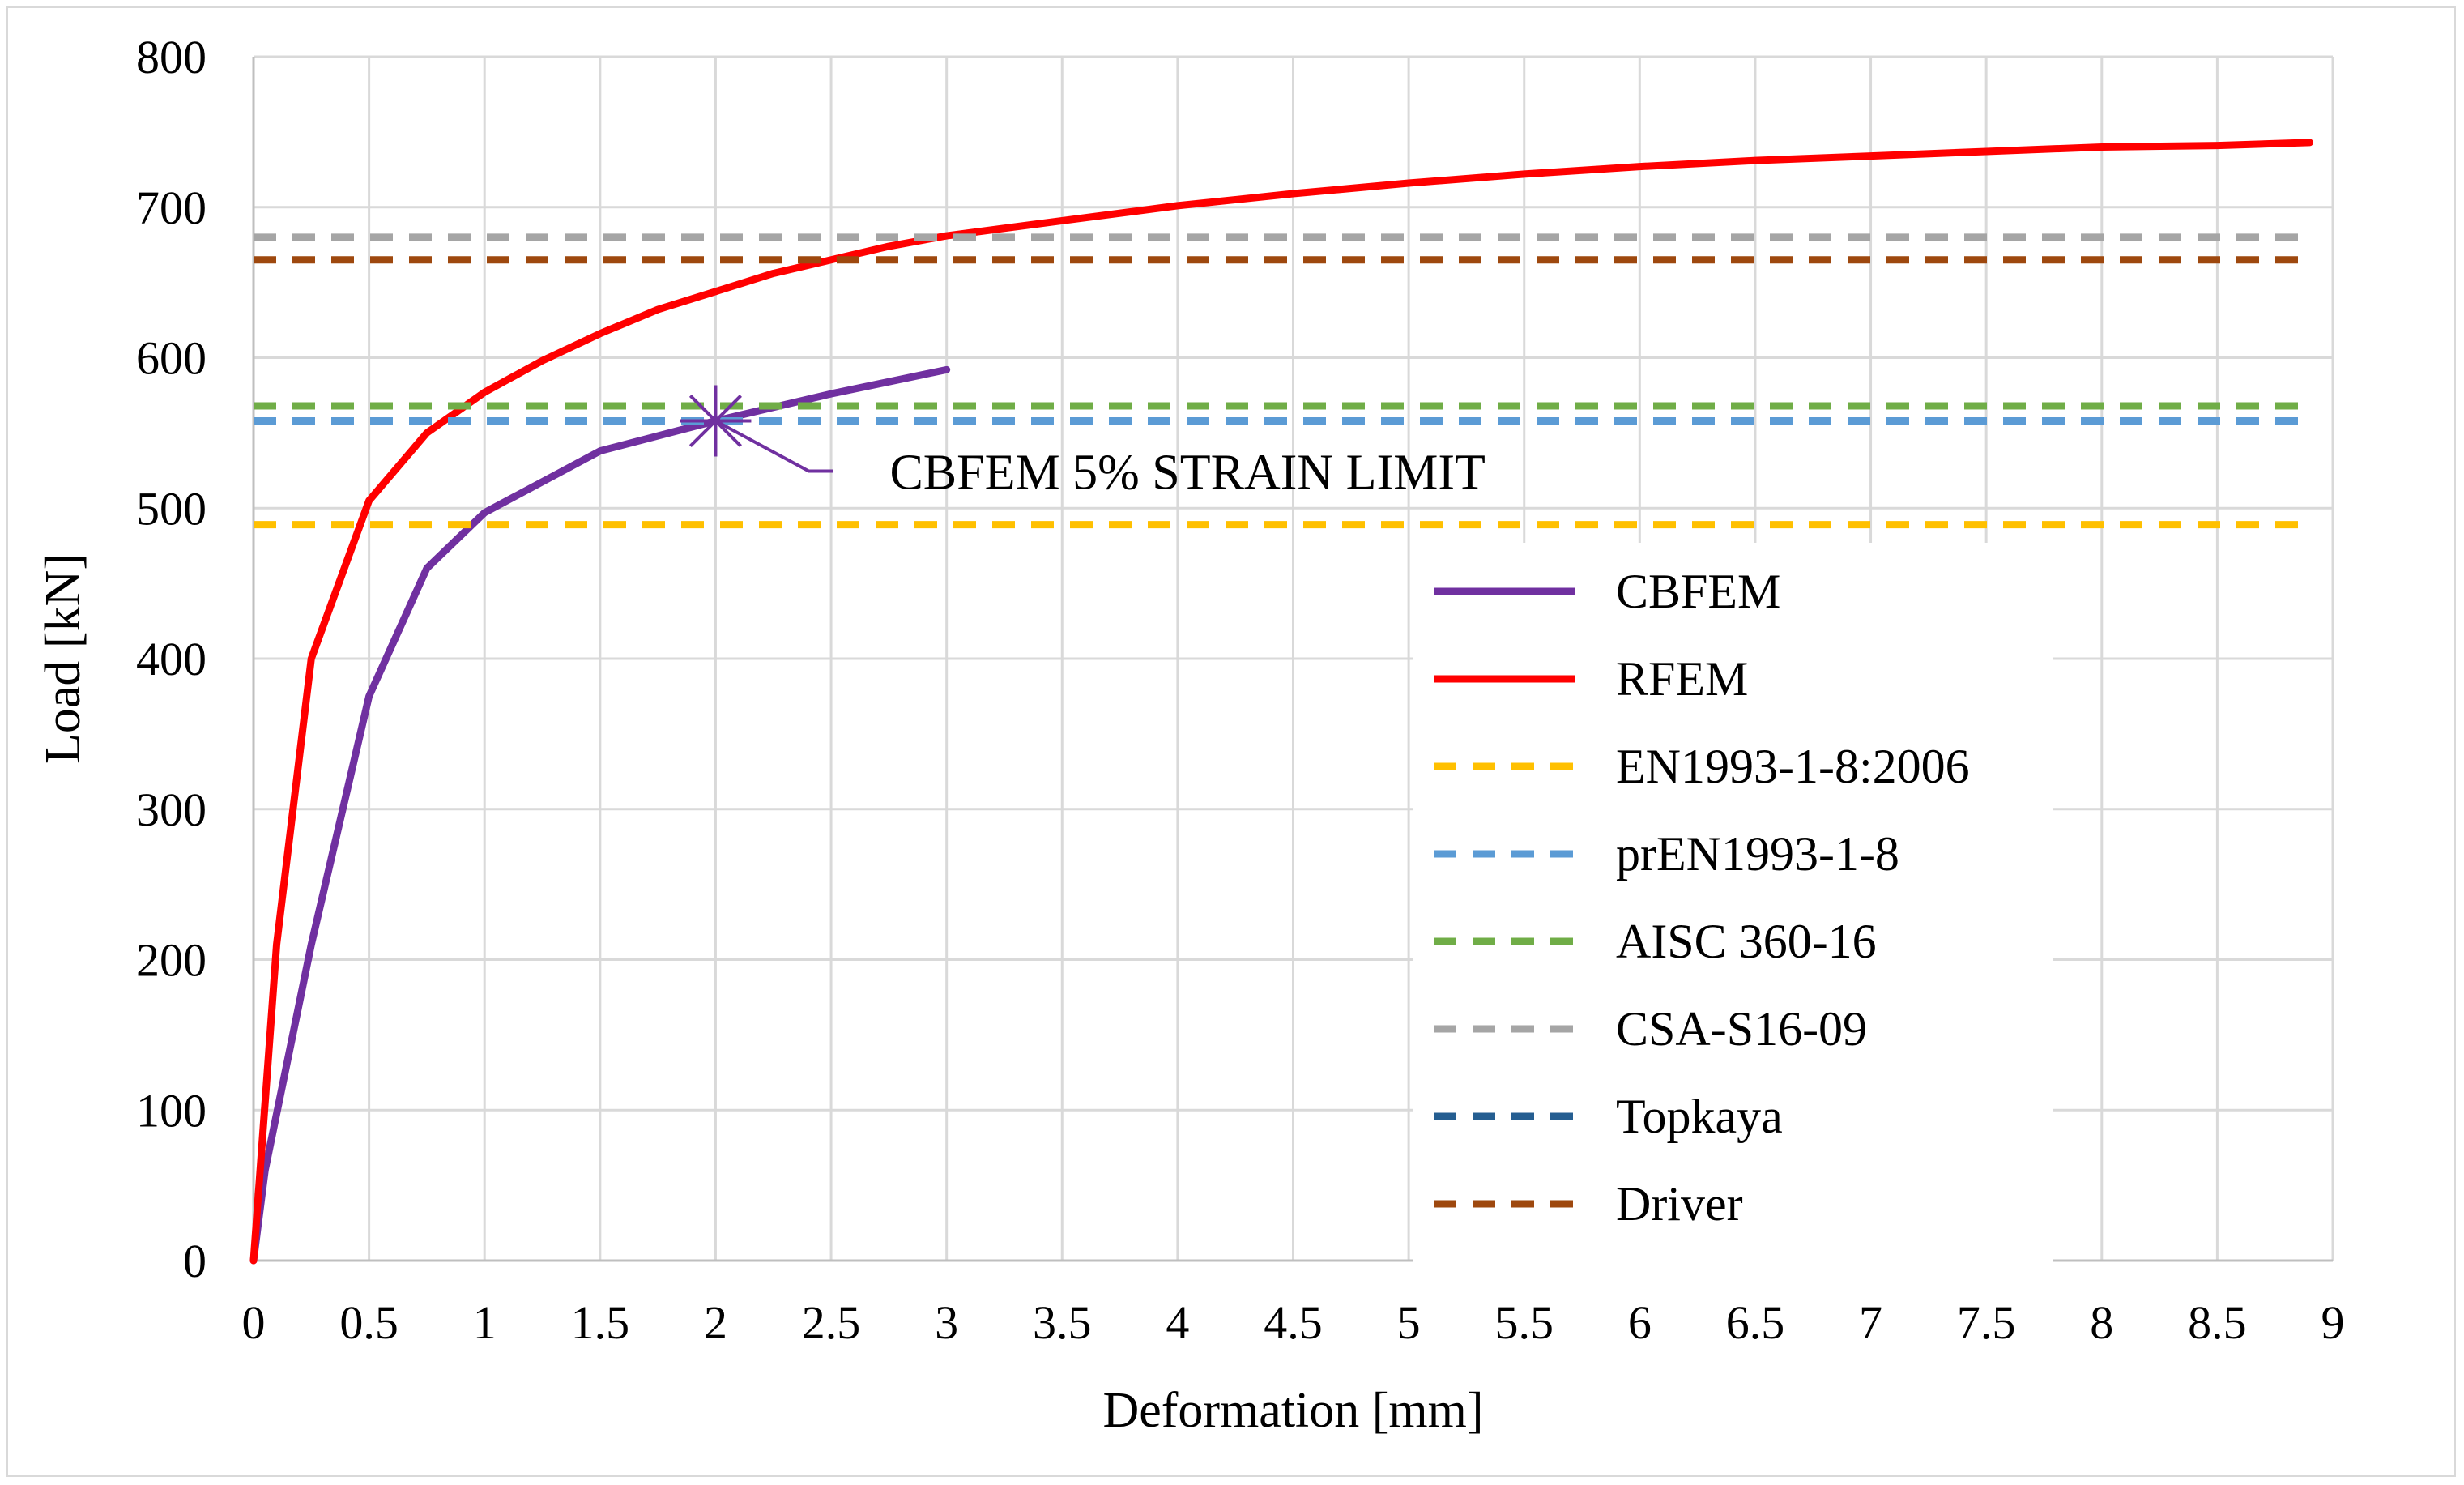 This screenshot has height=1485, width=2464. I want to click on y-tick-label: 200, so click(171, 960).